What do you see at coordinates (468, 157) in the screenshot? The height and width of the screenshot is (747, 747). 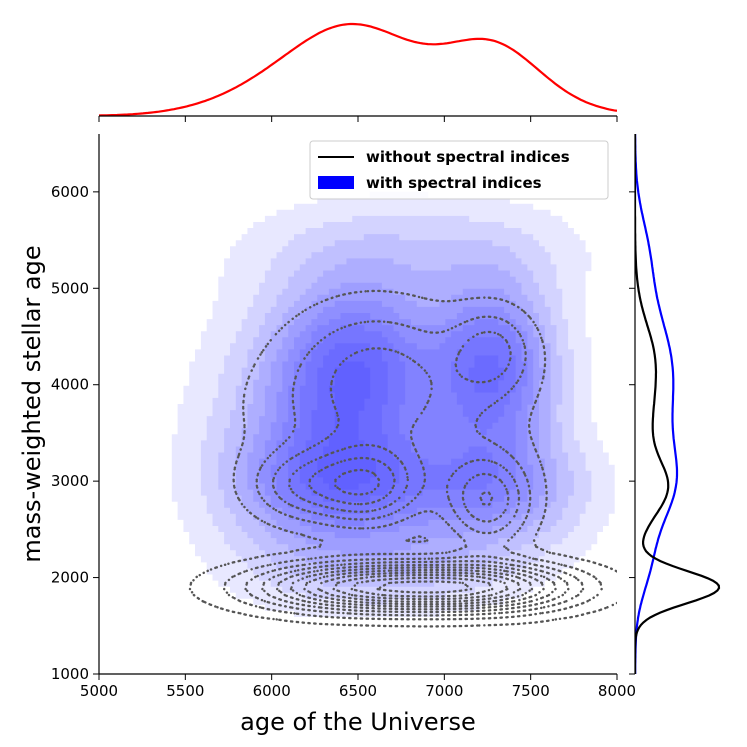 I see `legend-label-without-spectral-indices: without spectral indices` at bounding box center [468, 157].